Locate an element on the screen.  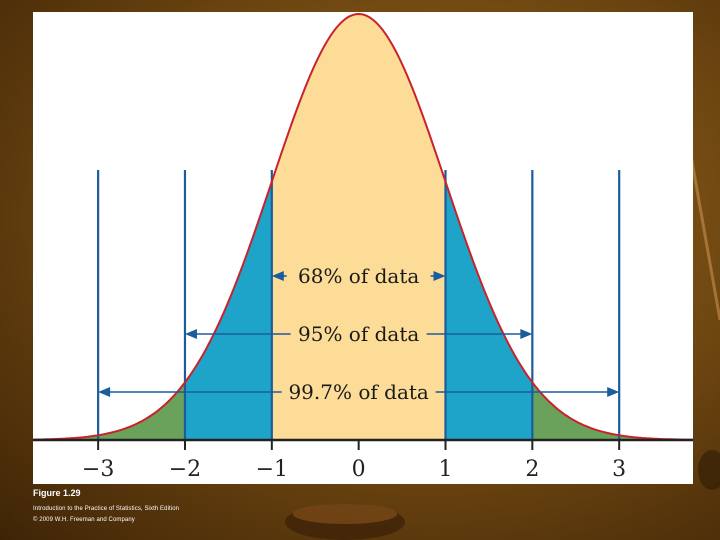
x-tick-label: 2 is located at coordinates (532, 469).